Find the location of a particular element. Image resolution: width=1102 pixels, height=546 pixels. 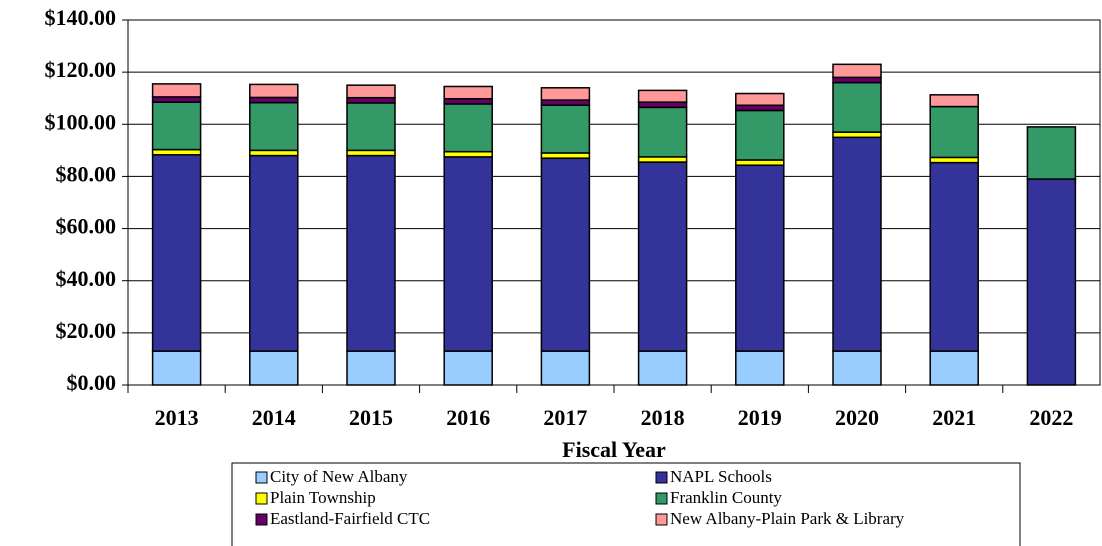

y-tick-label: $0.00 is located at coordinates (92, 382).